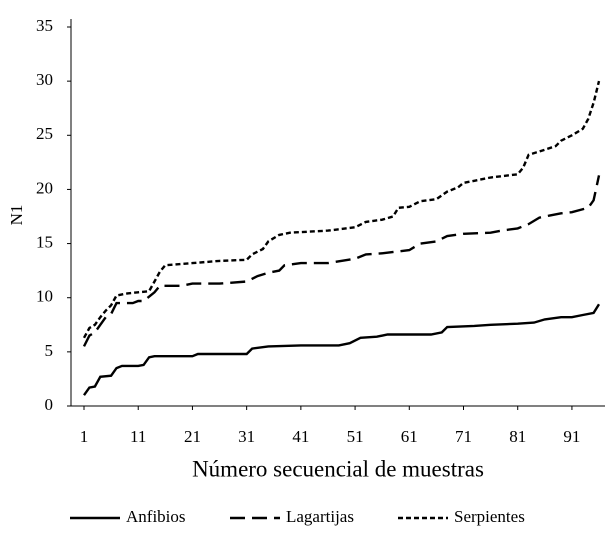 This screenshot has width=616, height=537. What do you see at coordinates (44, 25) in the screenshot?
I see `y-tick-label: 35` at bounding box center [44, 25].